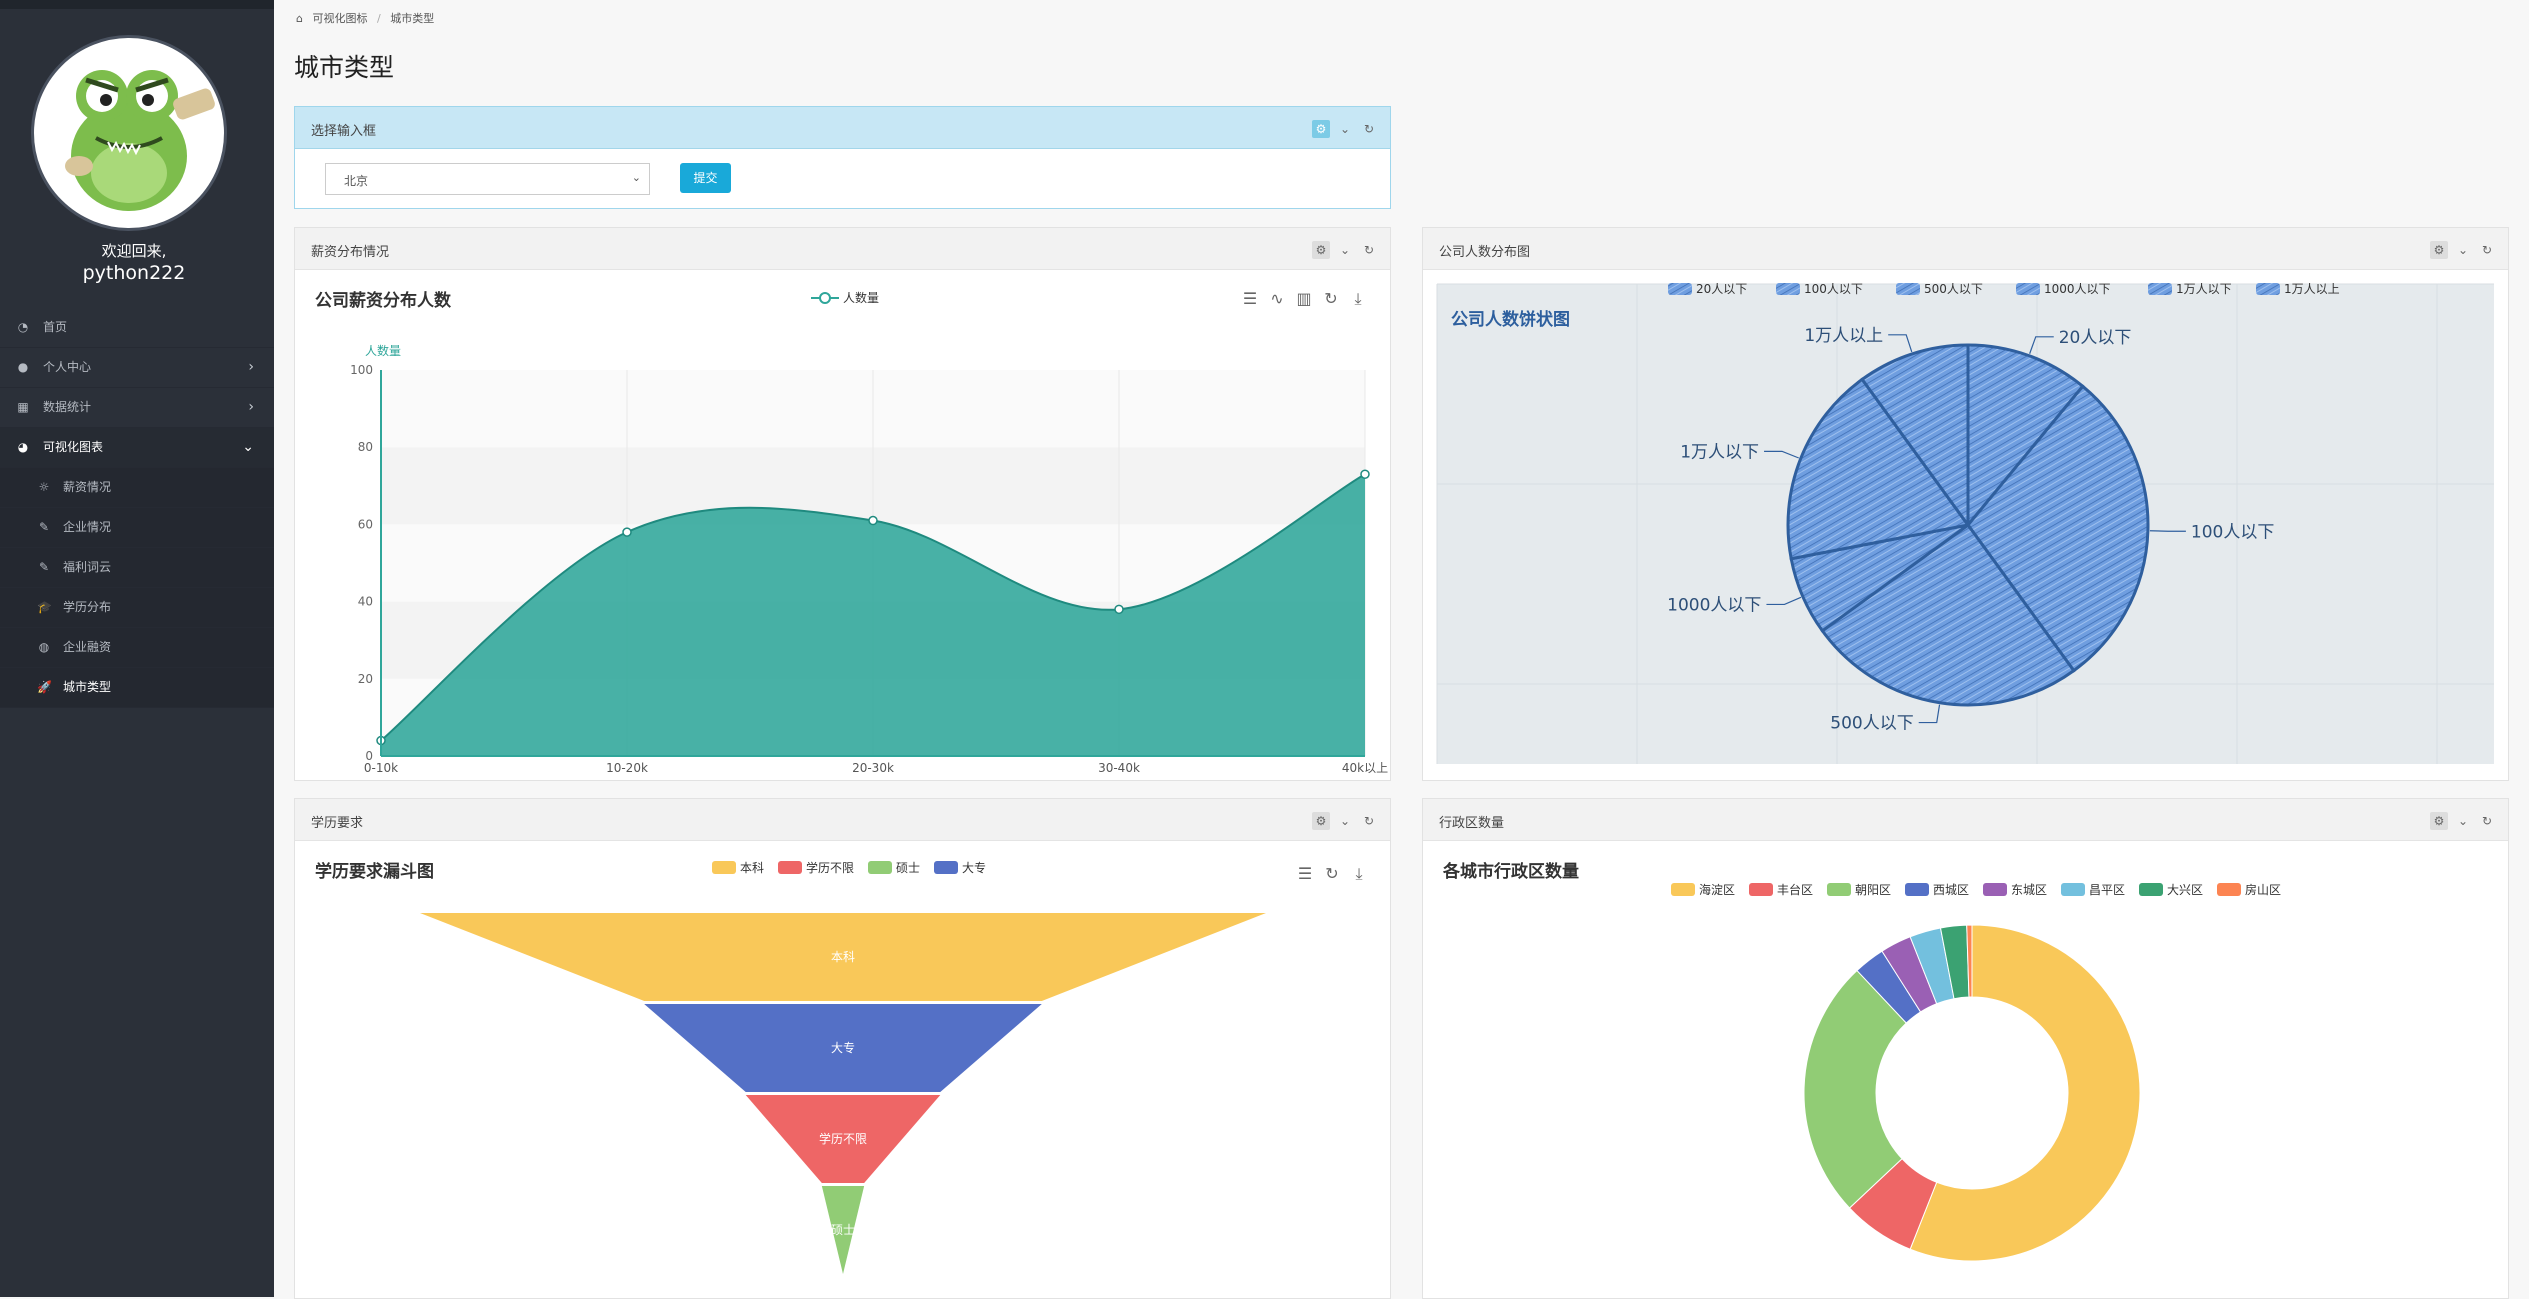 The height and width of the screenshot is (1299, 2529). What do you see at coordinates (67, 407) in the screenshot?
I see `sidebar-item-label: 数据统计` at bounding box center [67, 407].